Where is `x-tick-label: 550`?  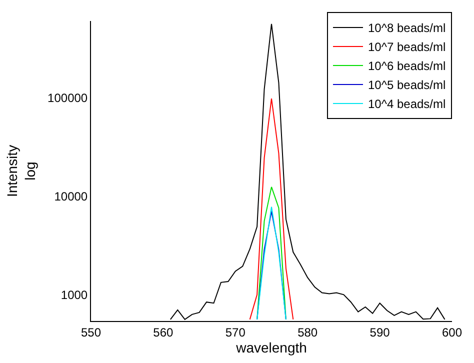 x-tick-label: 550 is located at coordinates (91, 332).